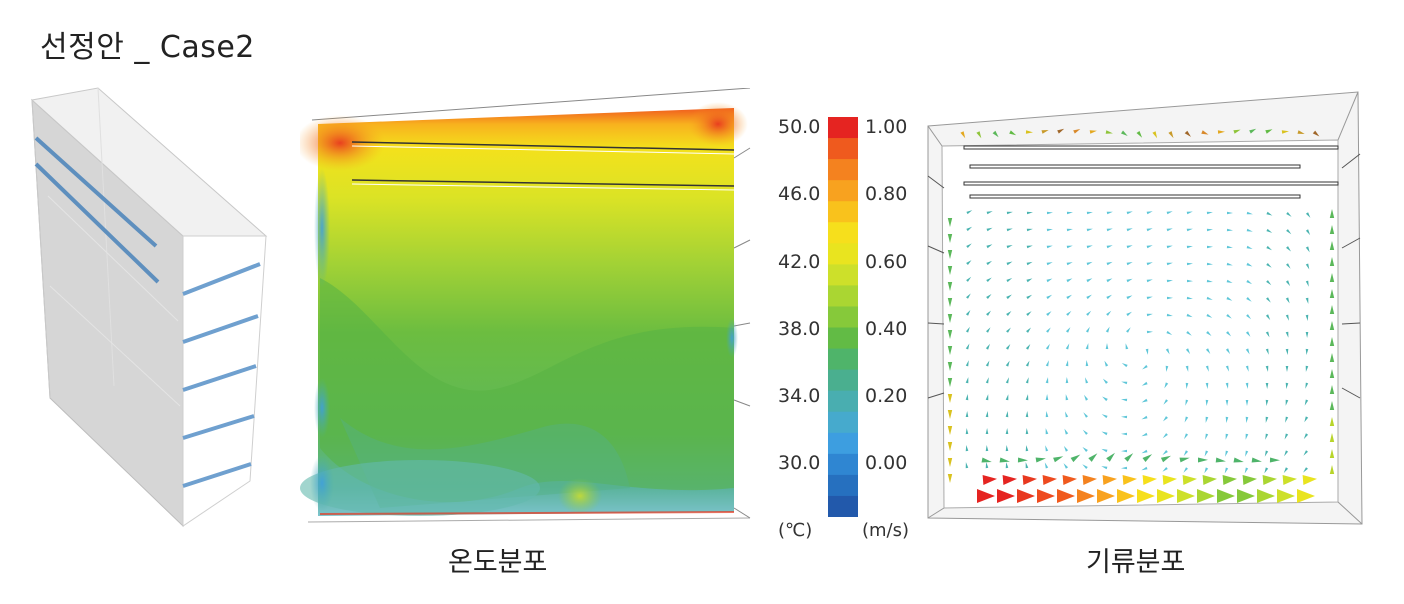  I want to click on building-3d-model, so click(150, 308).